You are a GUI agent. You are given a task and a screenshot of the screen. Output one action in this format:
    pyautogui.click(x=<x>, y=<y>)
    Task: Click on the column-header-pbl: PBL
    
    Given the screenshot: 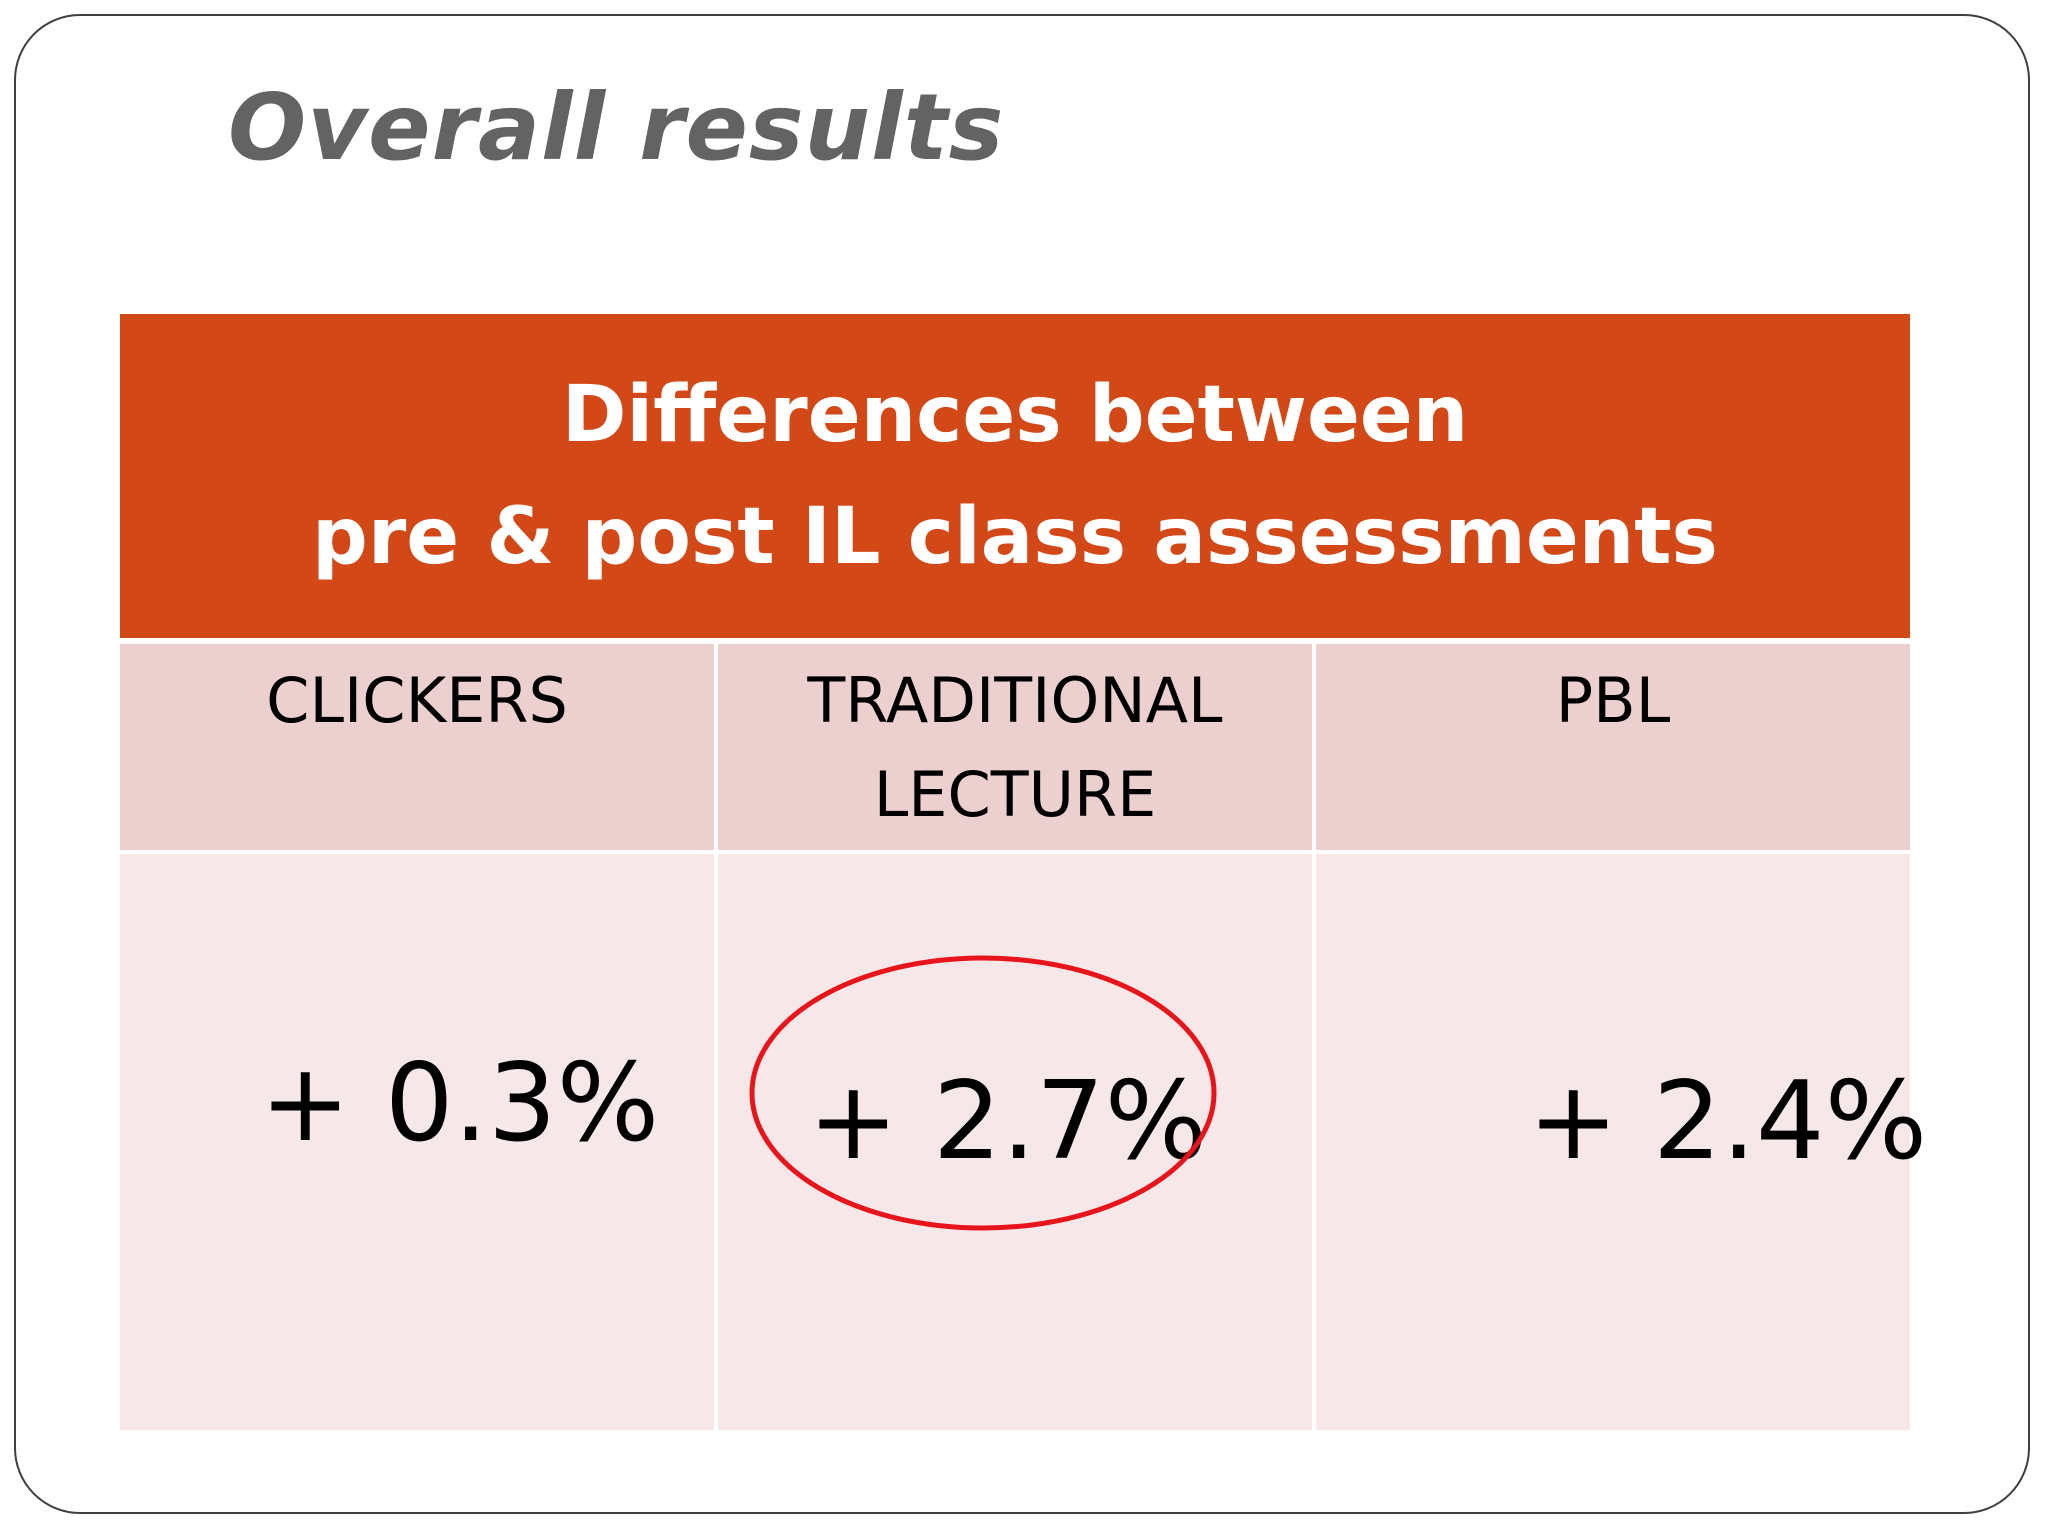 What is the action you would take?
    pyautogui.click(x=1613, y=747)
    